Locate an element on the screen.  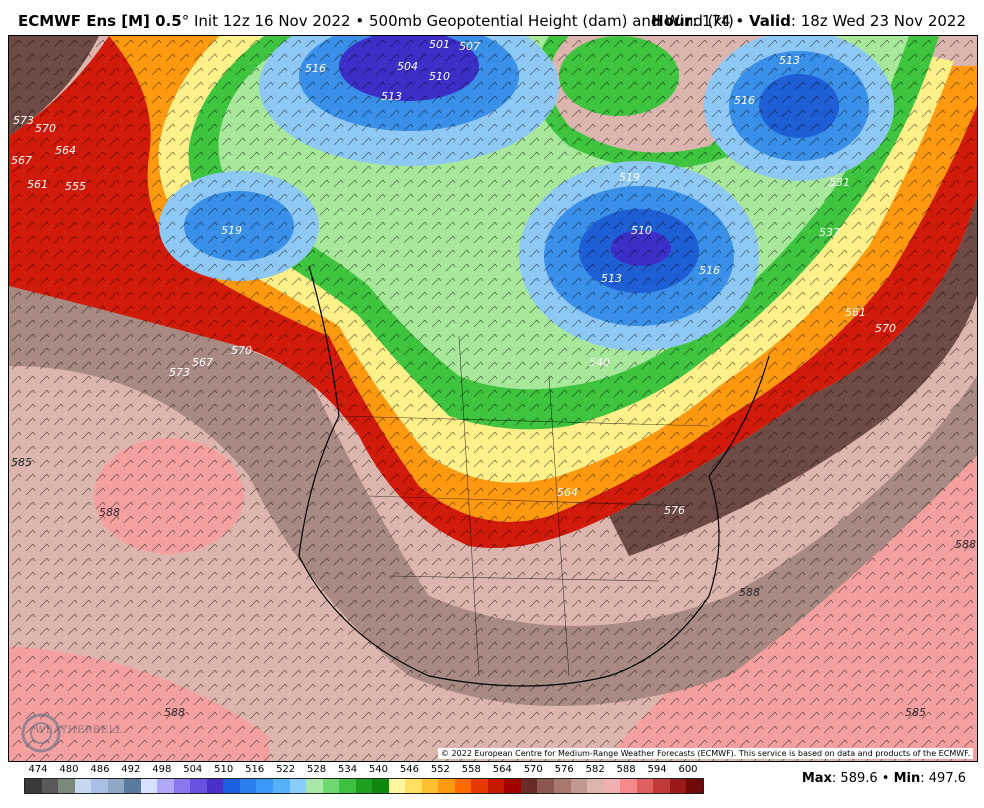
contour-label: 531 is located at coordinates (839, 182).